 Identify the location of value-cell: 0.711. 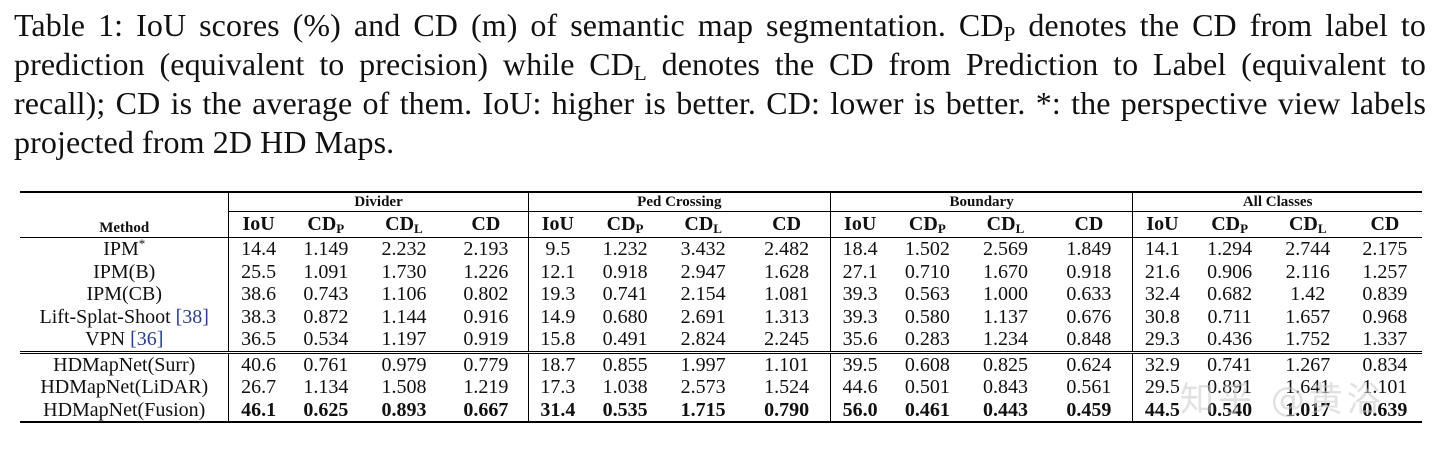
(1229, 316).